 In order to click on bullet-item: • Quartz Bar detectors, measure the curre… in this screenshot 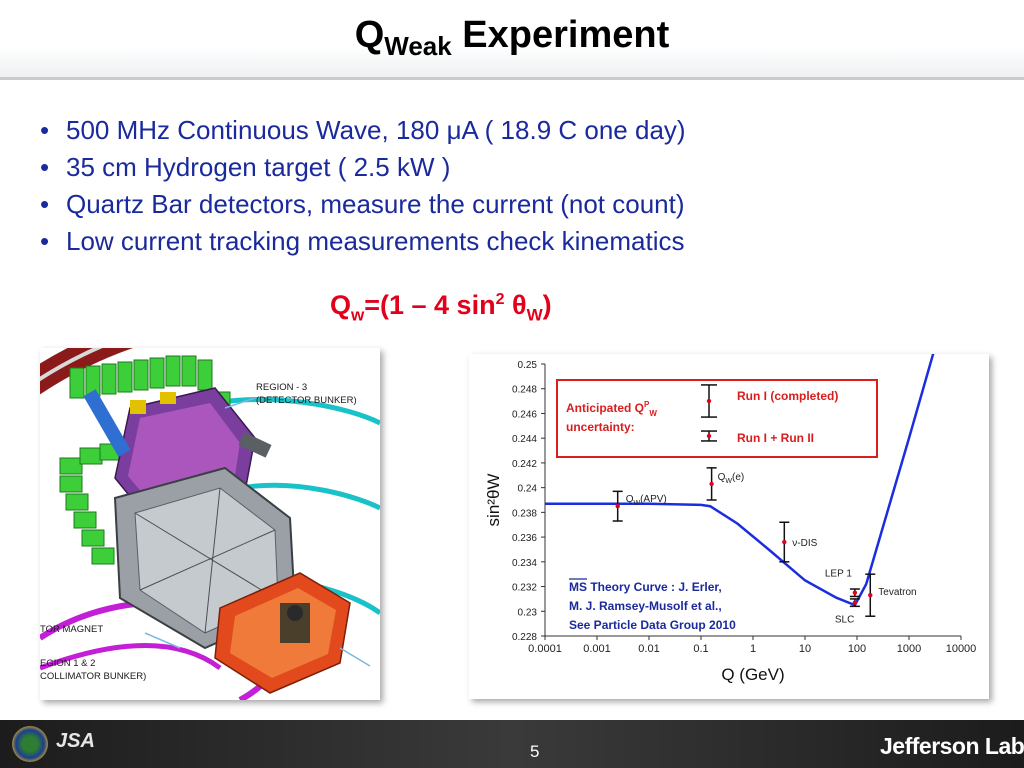, I will do `click(362, 204)`.